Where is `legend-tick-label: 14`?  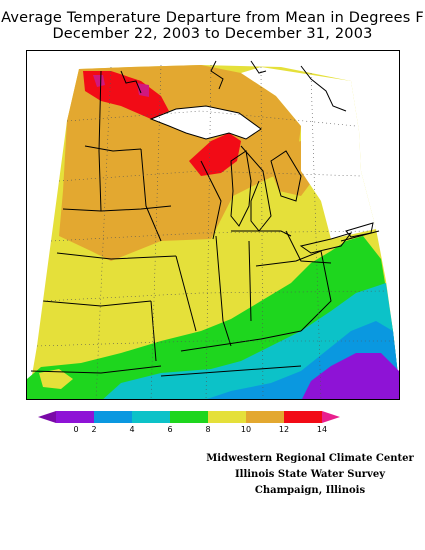 legend-tick-label: 14 is located at coordinates (322, 429).